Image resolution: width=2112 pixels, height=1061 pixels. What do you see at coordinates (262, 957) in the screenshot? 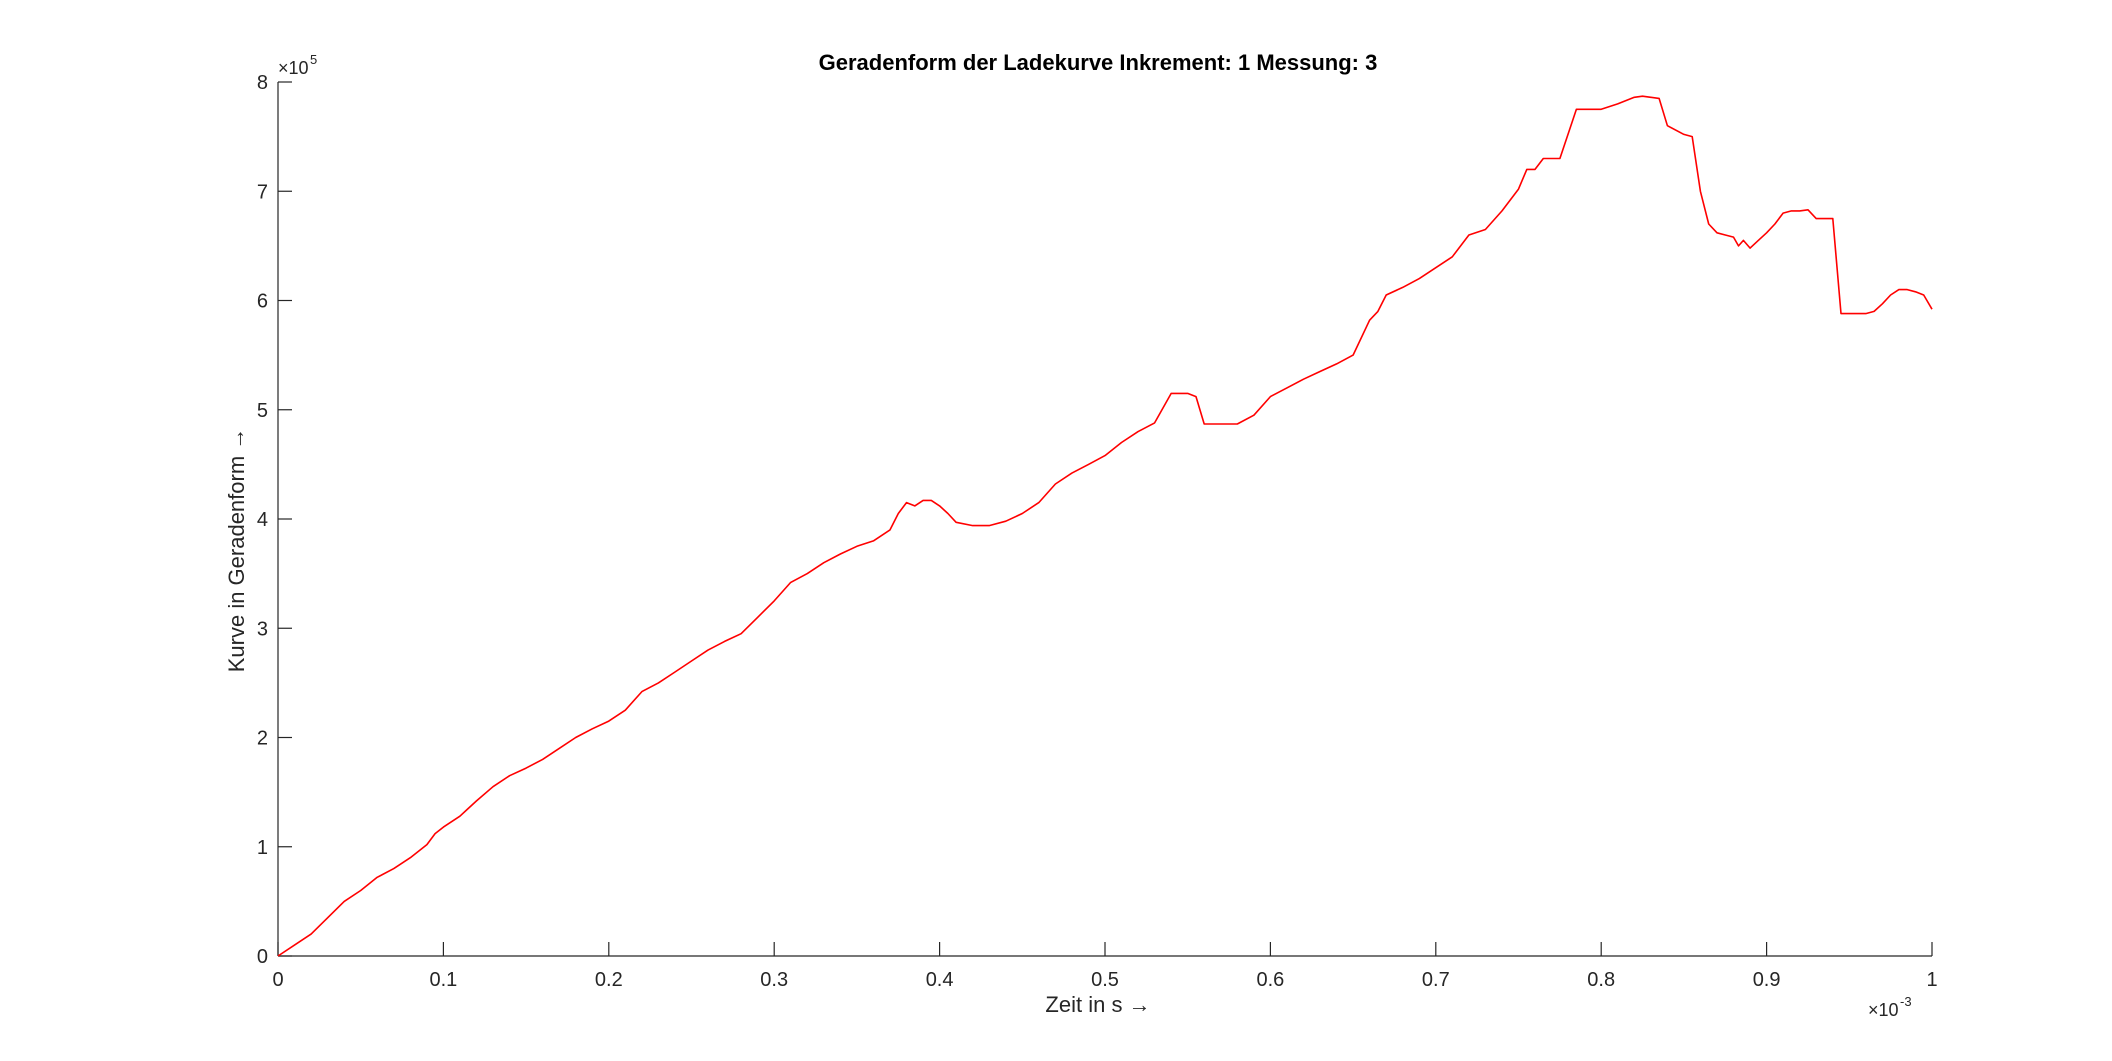
I see `y-tick-label: 0` at bounding box center [262, 957].